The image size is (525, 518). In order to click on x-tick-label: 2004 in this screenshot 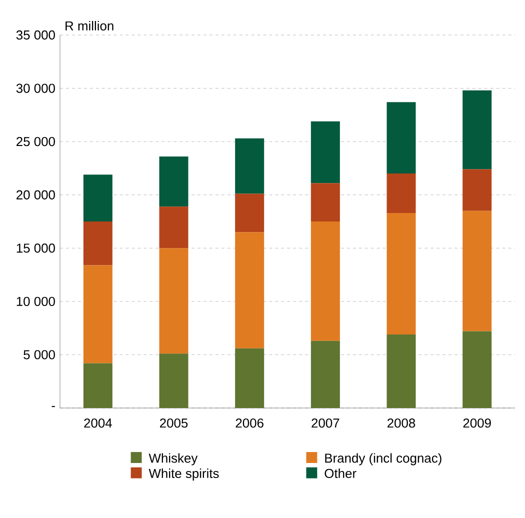, I will do `click(98, 423)`.